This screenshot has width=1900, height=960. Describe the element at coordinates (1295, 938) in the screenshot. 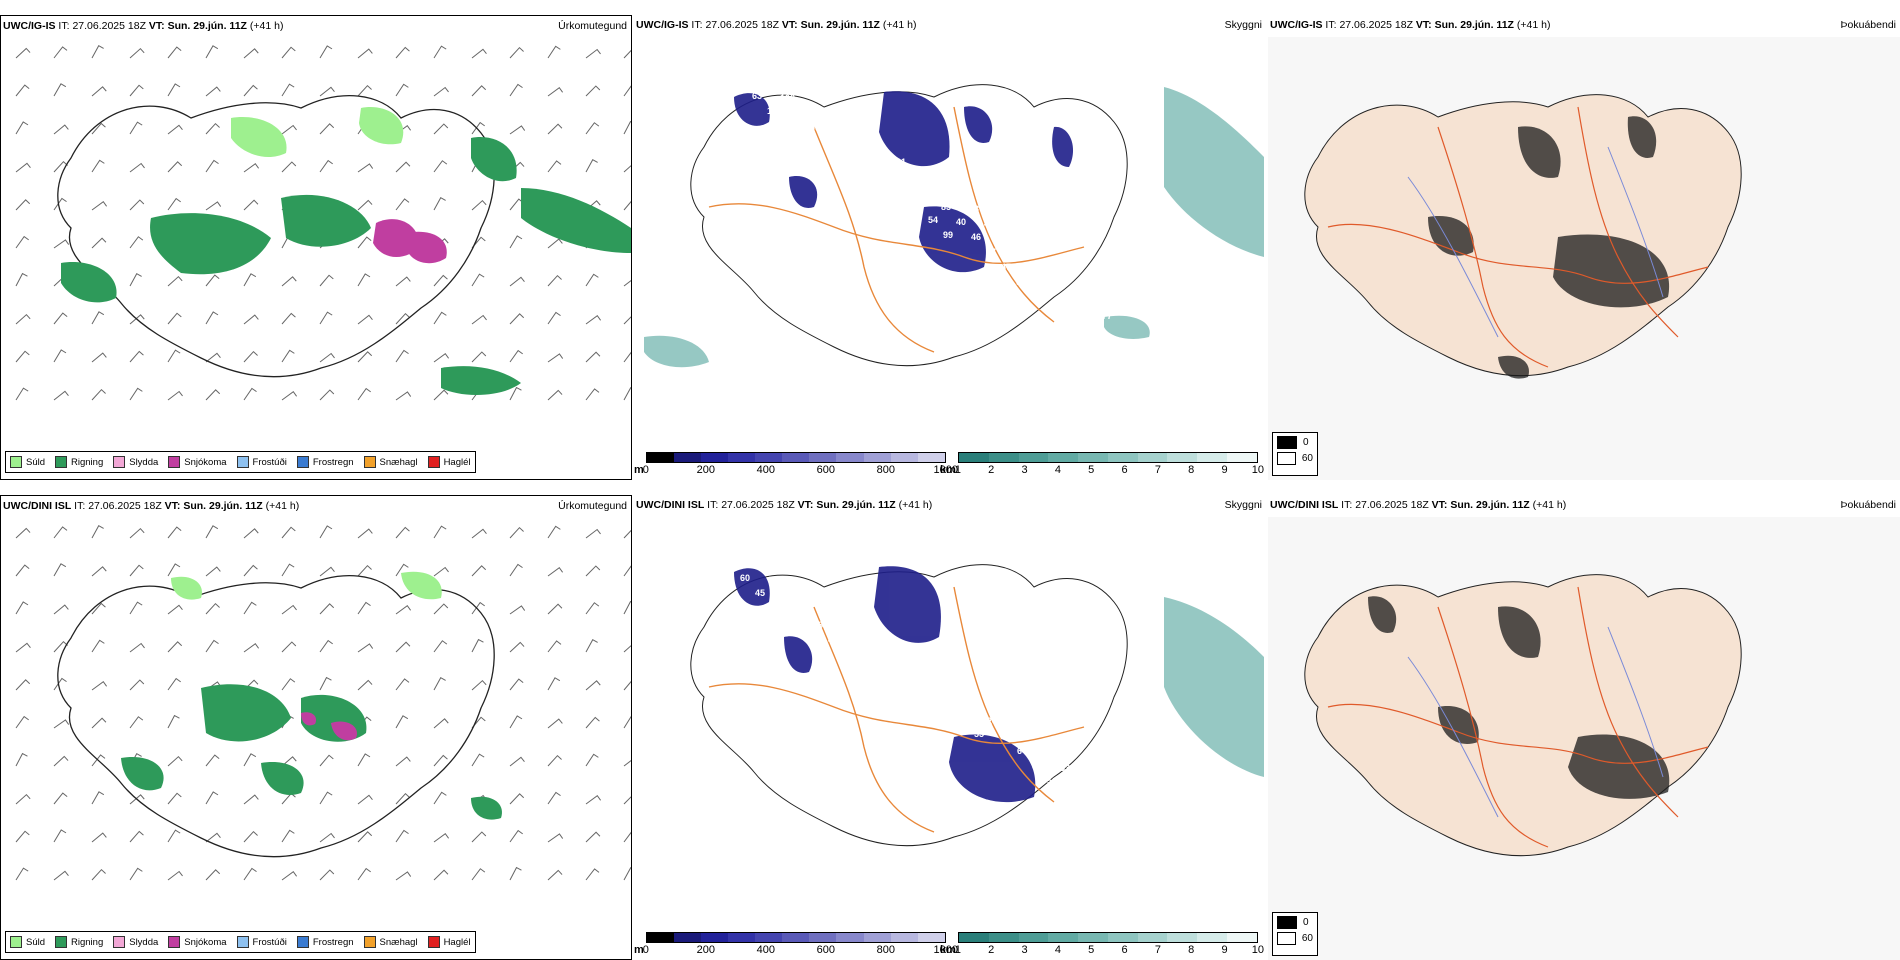

I see `fog-legend-item: 60` at that location.